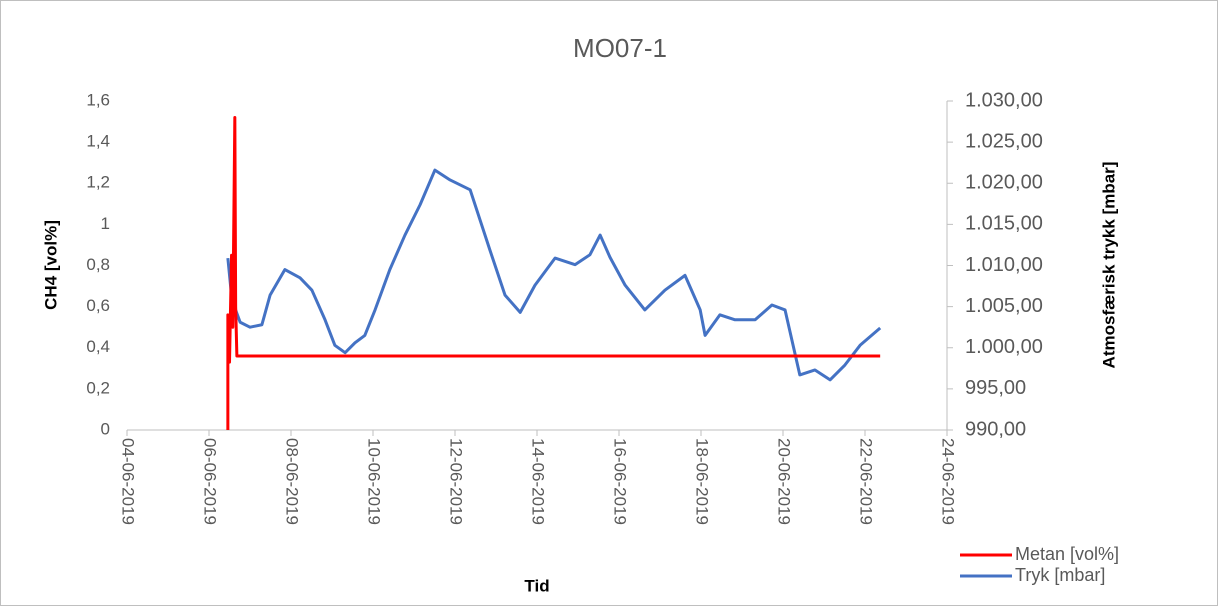  Describe the element at coordinates (1004, 306) in the screenshot. I see `y2-tick-label: 1.005,00` at that location.